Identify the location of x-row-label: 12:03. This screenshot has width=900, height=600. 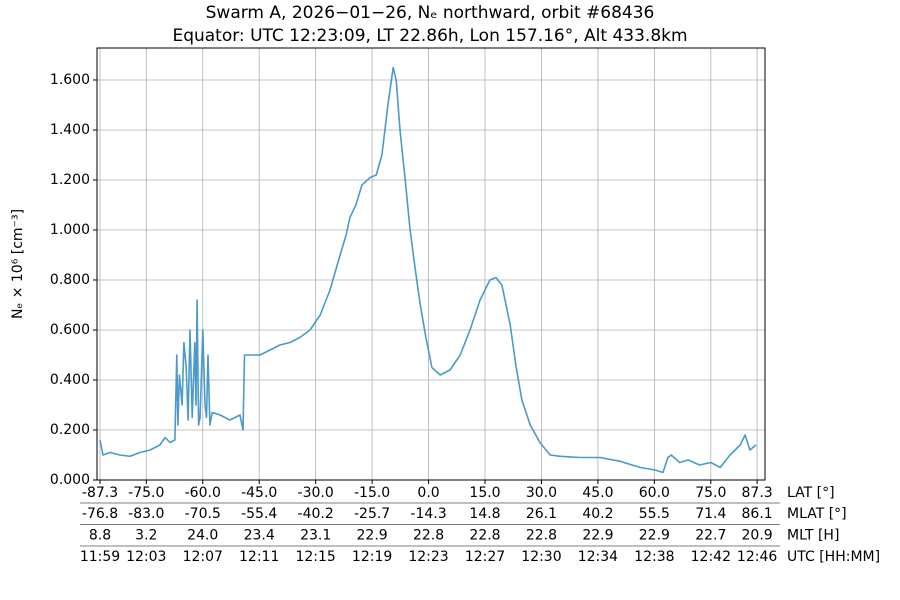
(146, 557).